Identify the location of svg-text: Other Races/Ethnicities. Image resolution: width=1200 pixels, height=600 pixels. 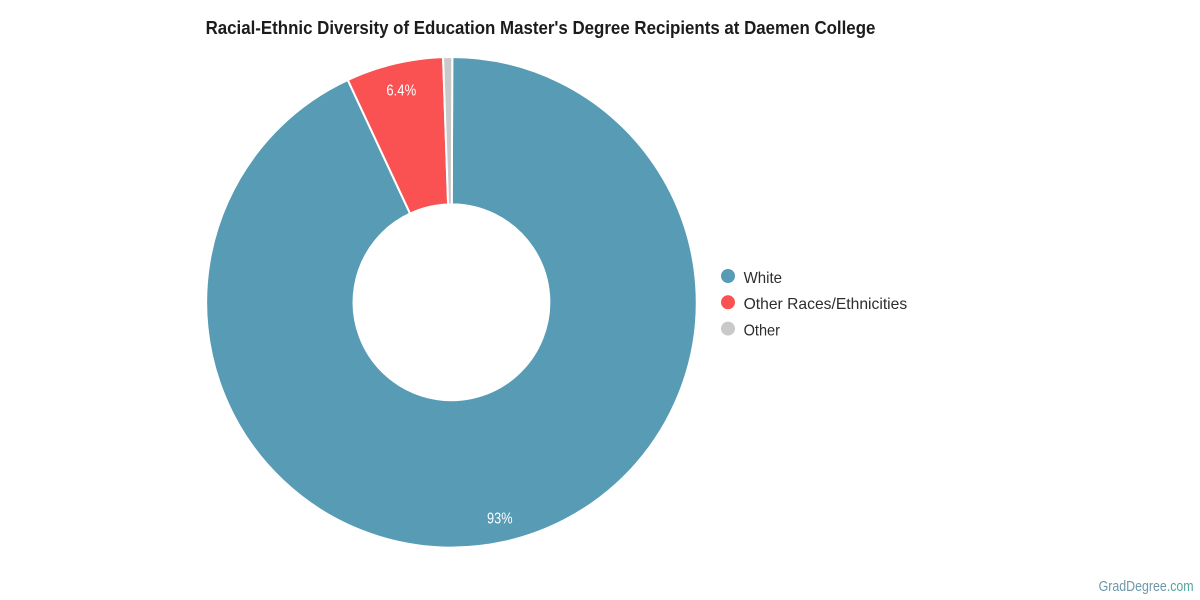
(826, 304).